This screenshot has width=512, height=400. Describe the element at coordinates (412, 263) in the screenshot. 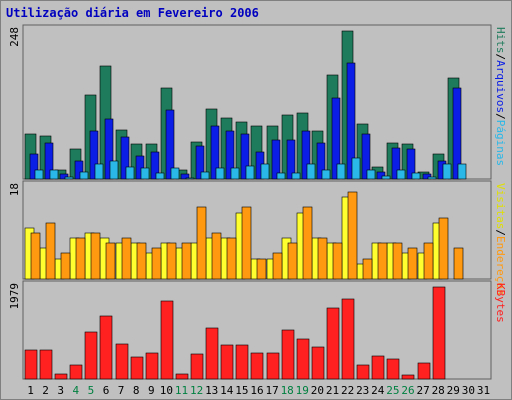

I see `bar-endereços-day-26` at that location.